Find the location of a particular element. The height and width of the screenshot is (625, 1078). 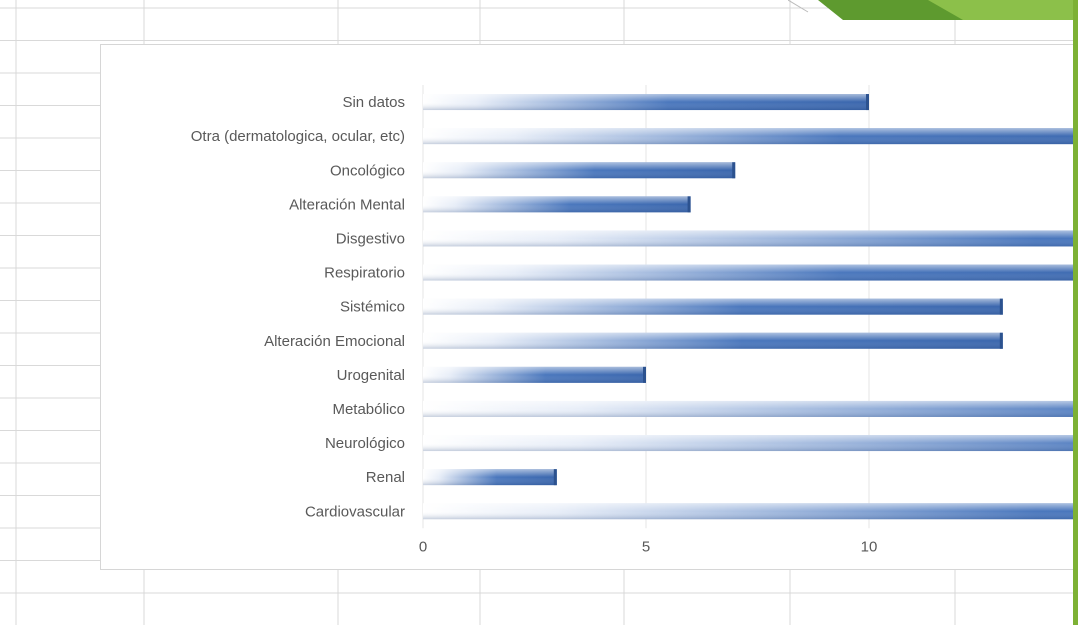

category-label: Renal is located at coordinates (385, 477).